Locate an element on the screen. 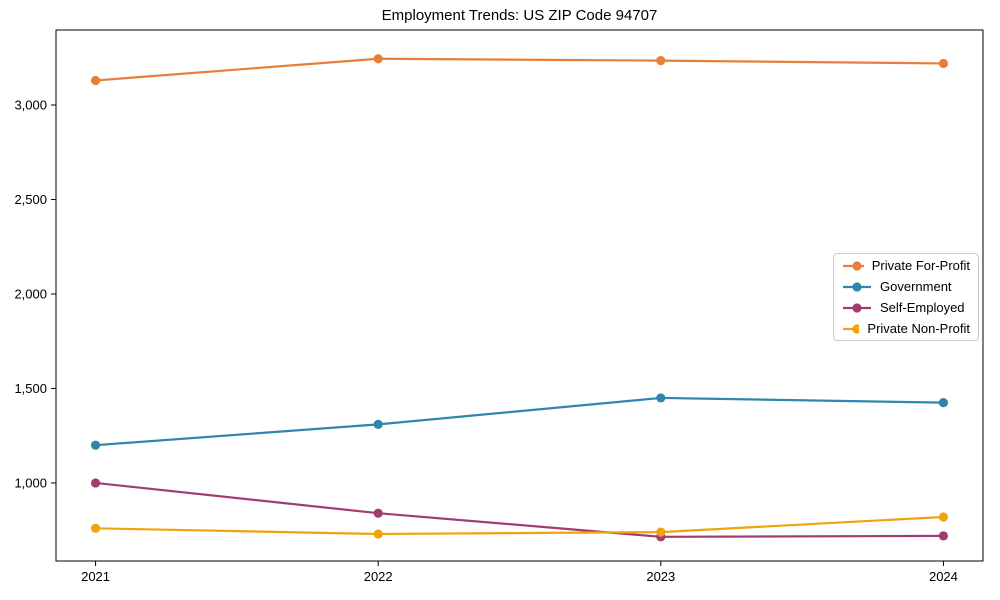 This screenshot has height=600, width=1000. legend-entry: Private For-Profit is located at coordinates (906, 265).